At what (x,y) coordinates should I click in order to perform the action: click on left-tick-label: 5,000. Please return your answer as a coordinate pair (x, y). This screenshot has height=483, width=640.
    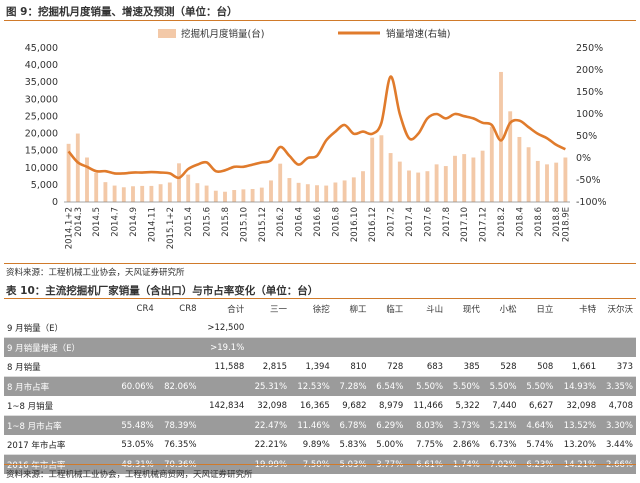
    Looking at the image, I should click on (44, 185).